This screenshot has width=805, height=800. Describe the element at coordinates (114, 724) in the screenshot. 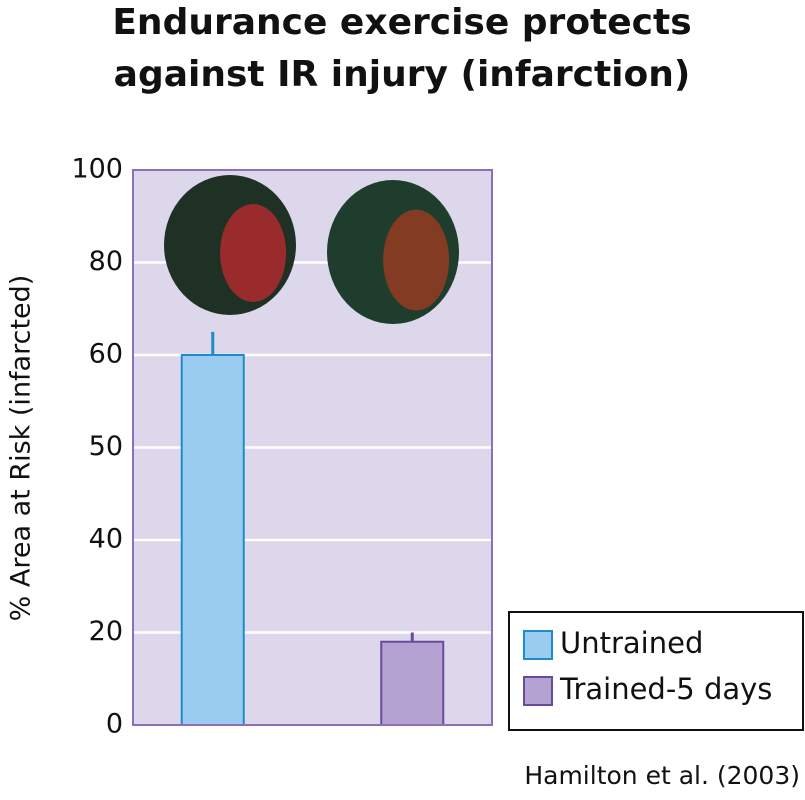

I see `y-tick-label: 0` at that location.